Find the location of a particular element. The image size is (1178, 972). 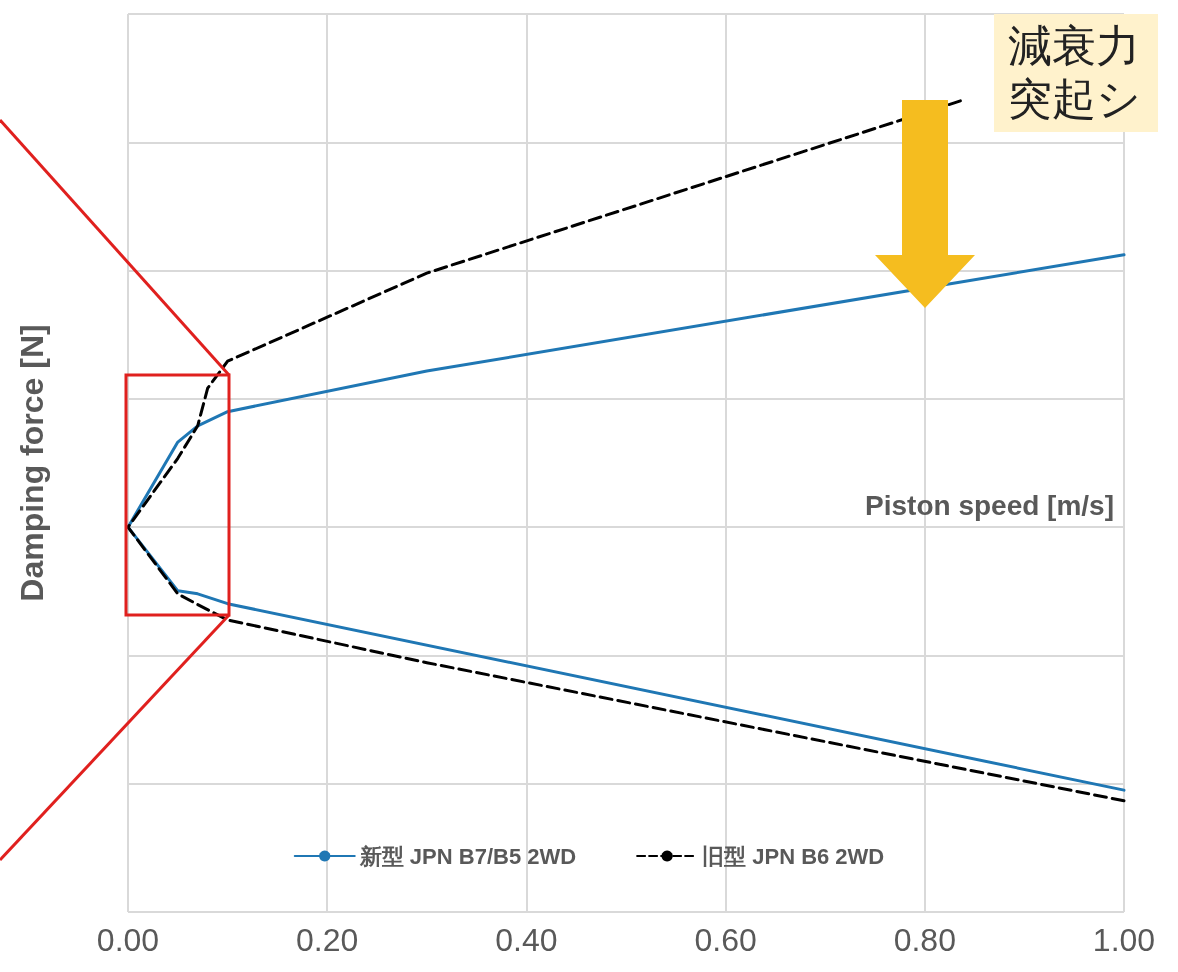

x-axis-title: Piston speed [m/s] is located at coordinates (989, 505).